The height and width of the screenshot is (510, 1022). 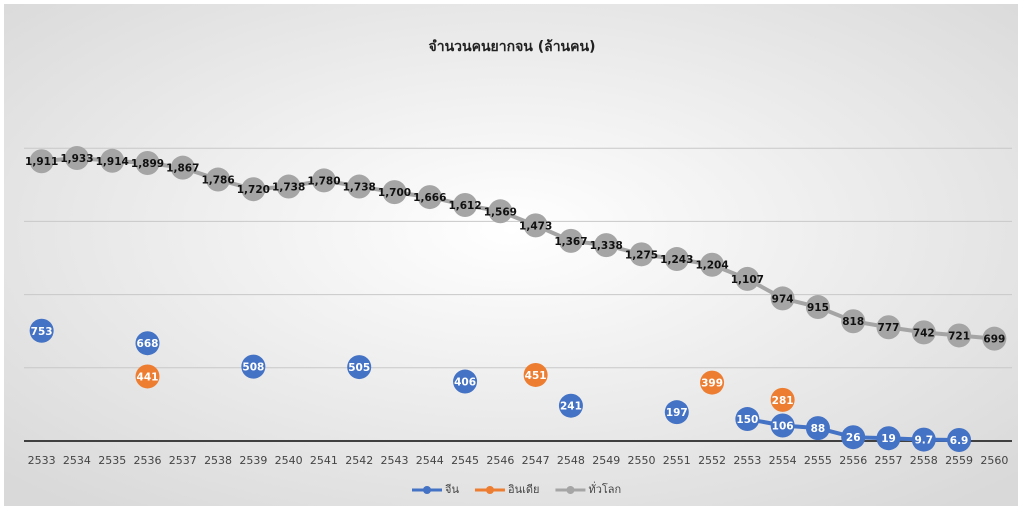 I want to click on data-label: 1,780, so click(x=323, y=181).